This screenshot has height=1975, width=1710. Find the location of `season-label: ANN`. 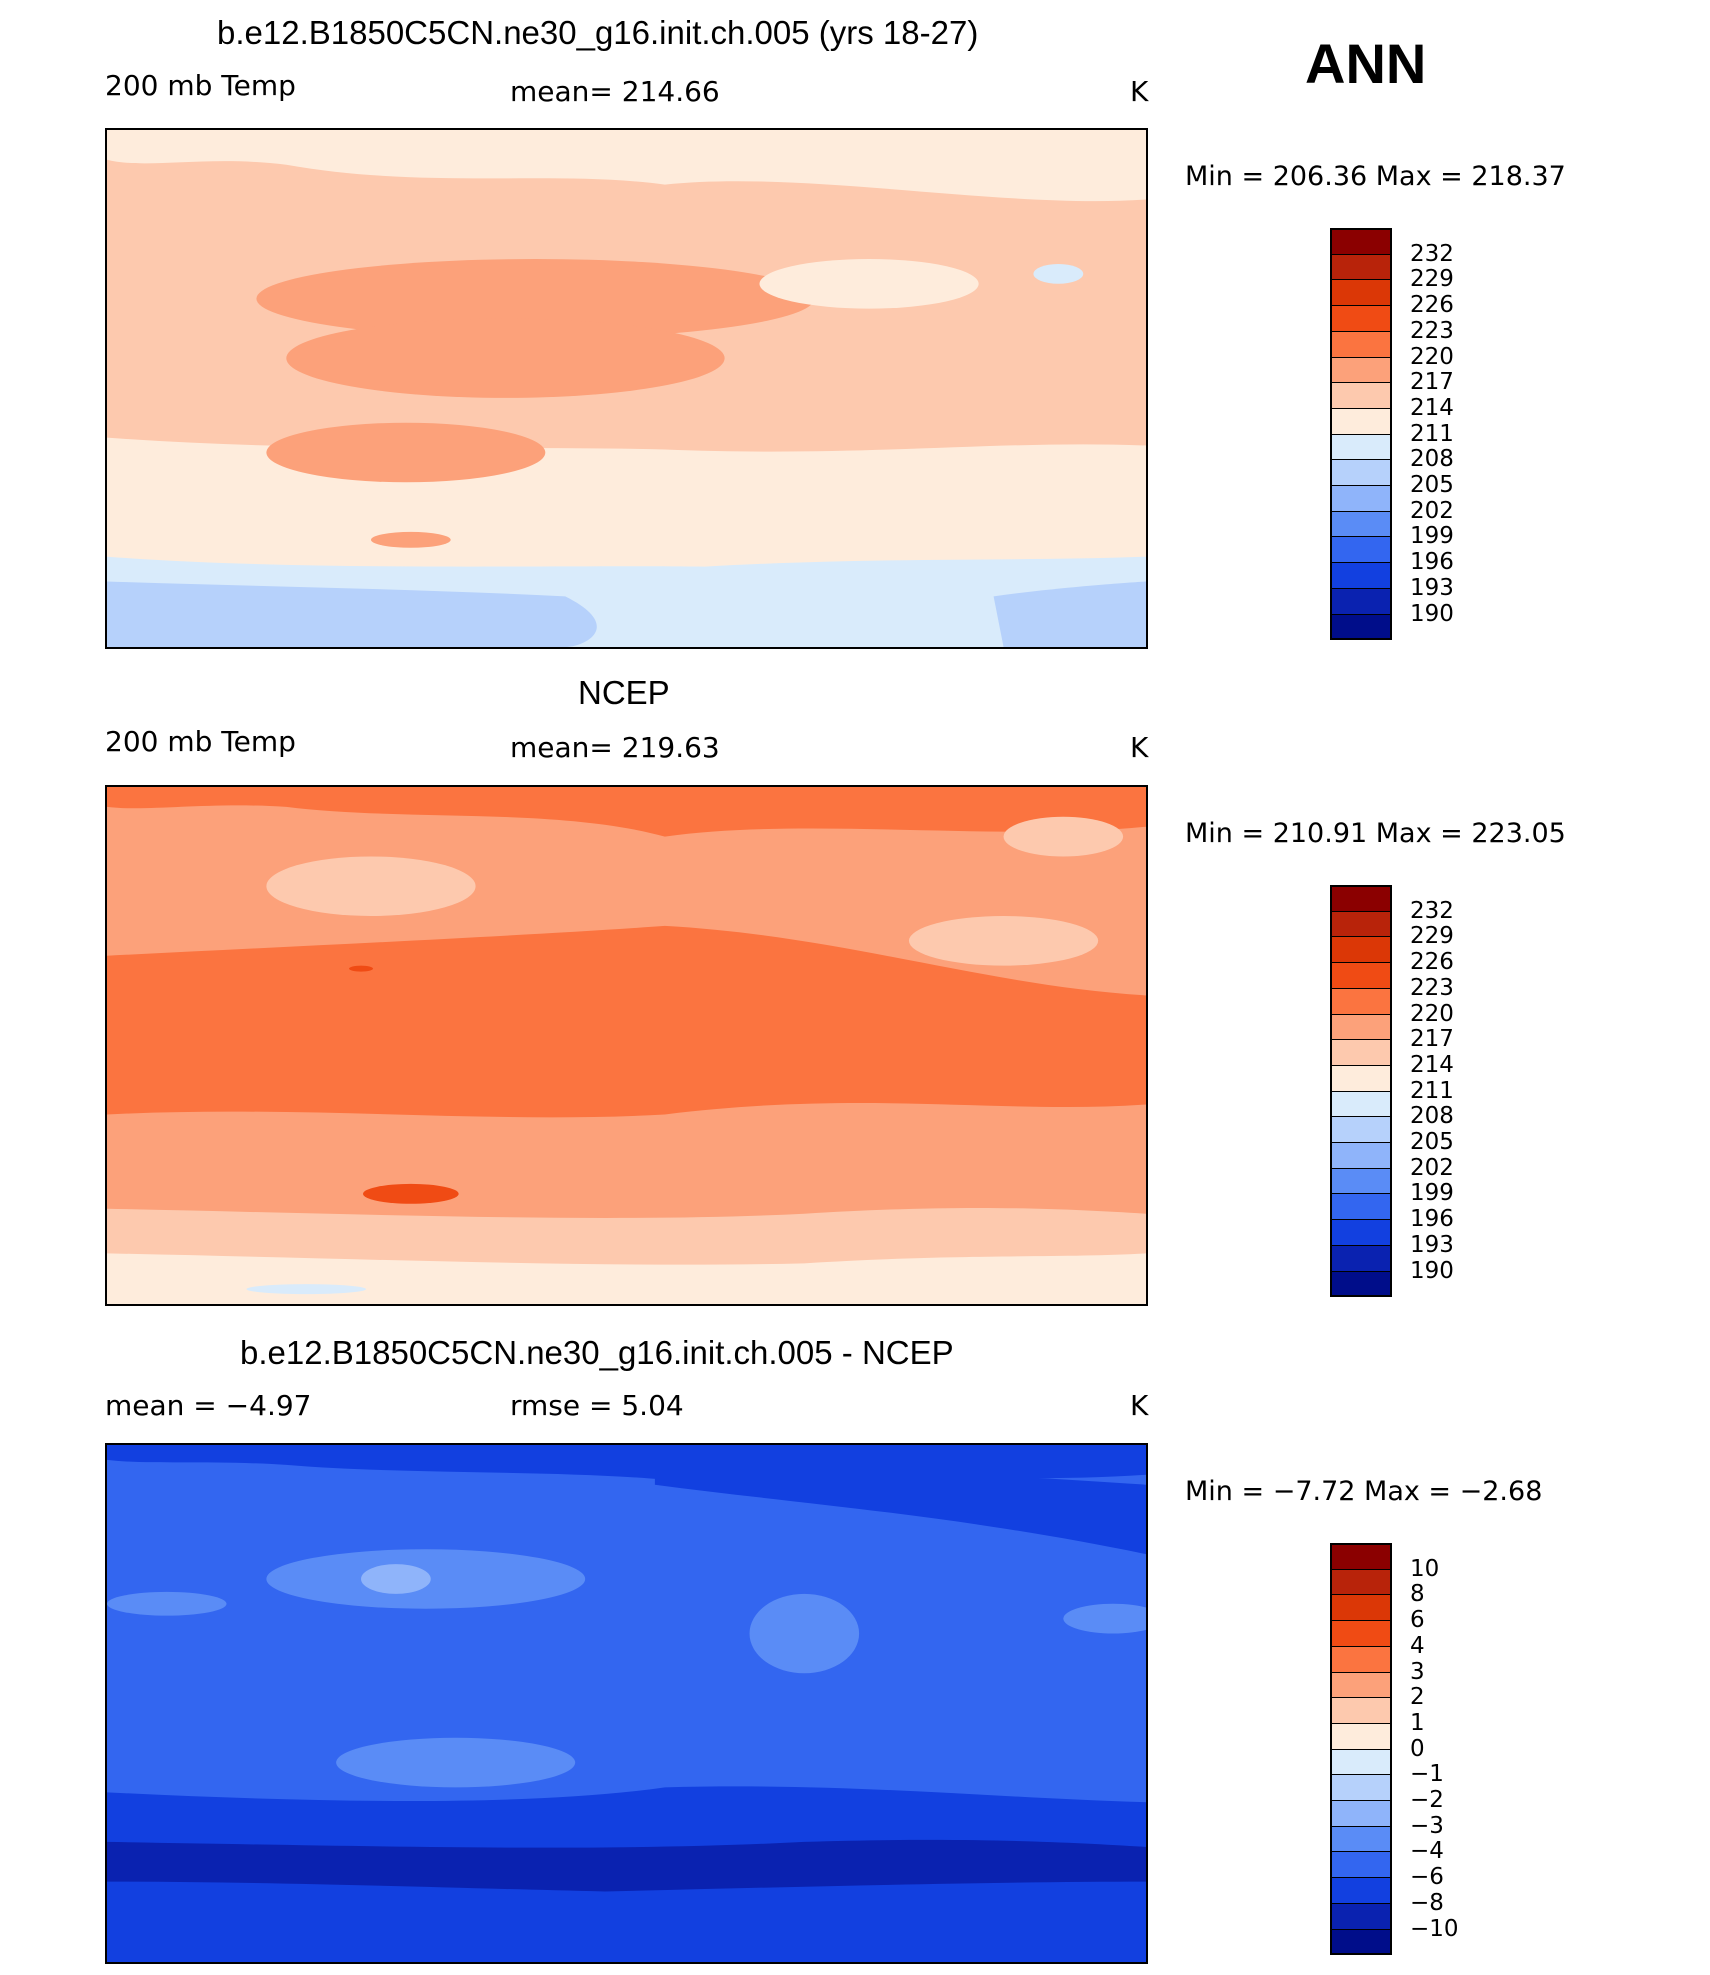

season-label: ANN is located at coordinates (1366, 63).